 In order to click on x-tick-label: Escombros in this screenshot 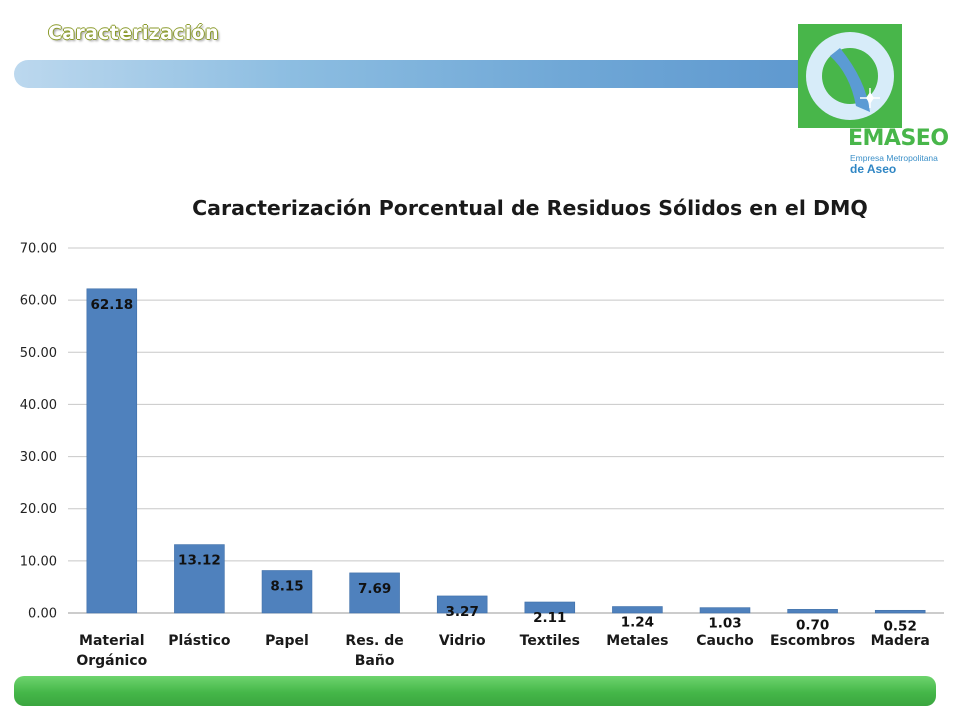, I will do `click(812, 641)`.